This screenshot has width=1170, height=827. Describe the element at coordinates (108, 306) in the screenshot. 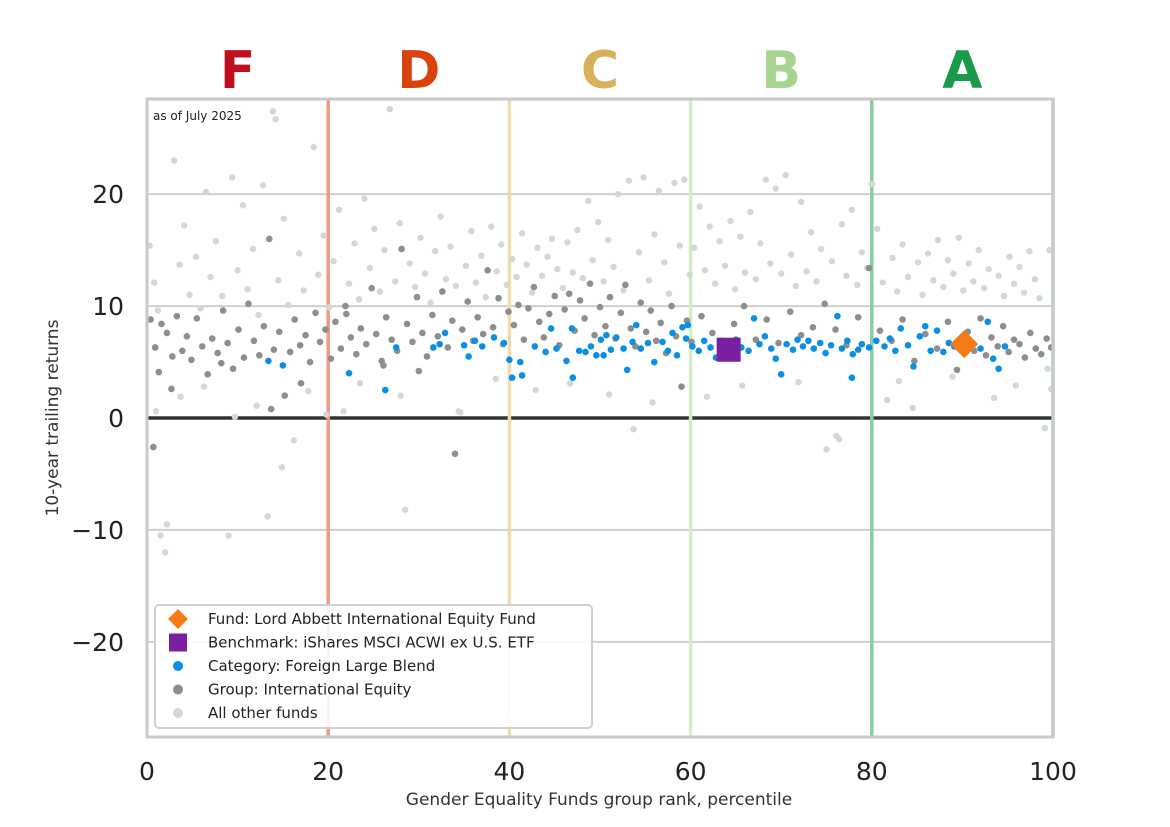

I see `y-tick-label: 10` at that location.